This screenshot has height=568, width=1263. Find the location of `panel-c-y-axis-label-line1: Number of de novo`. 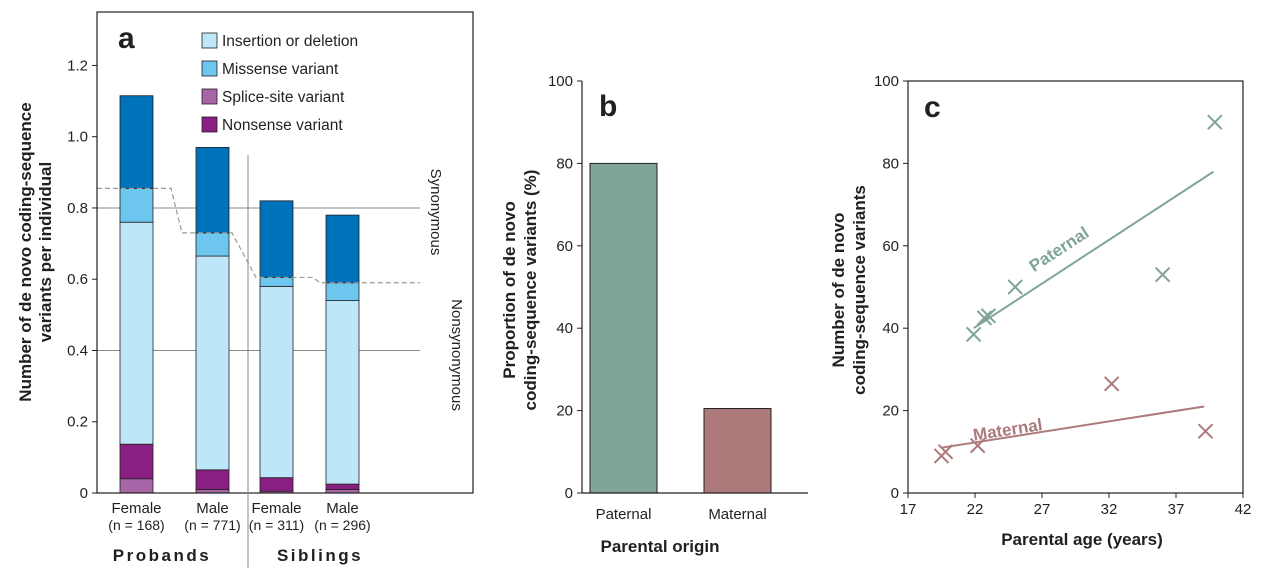

panel-c-y-axis-label-line1: Number of de novo is located at coordinates (838, 290).